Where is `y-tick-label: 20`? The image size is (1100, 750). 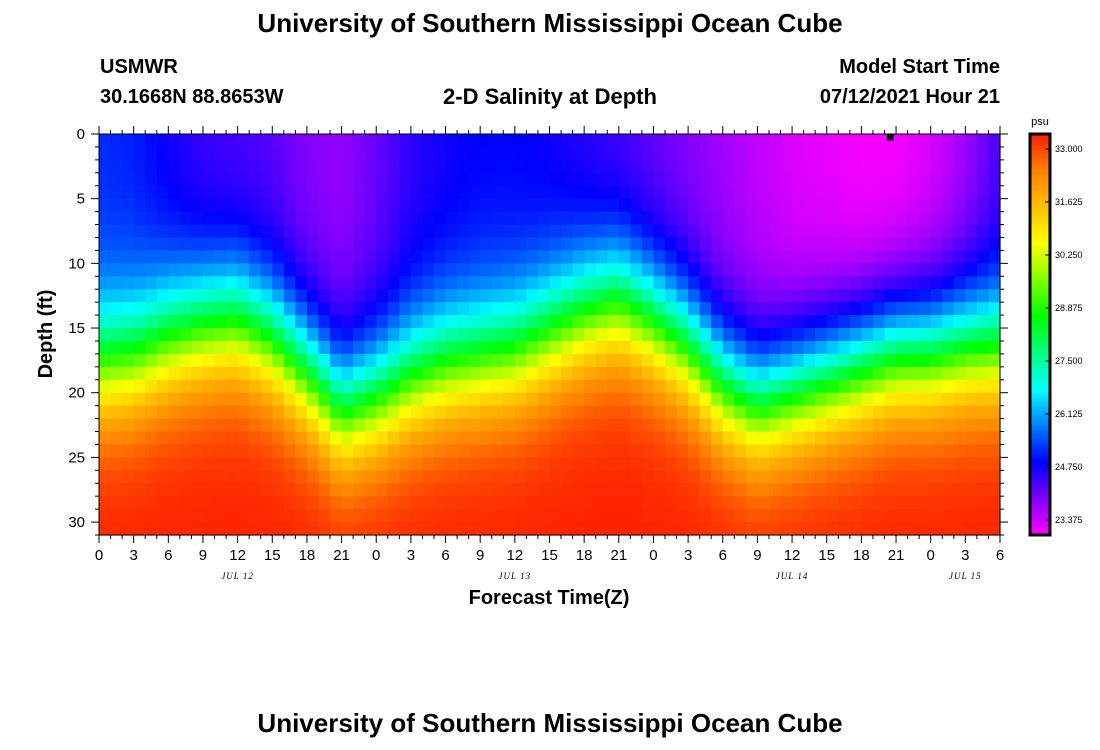 y-tick-label: 20 is located at coordinates (76, 393).